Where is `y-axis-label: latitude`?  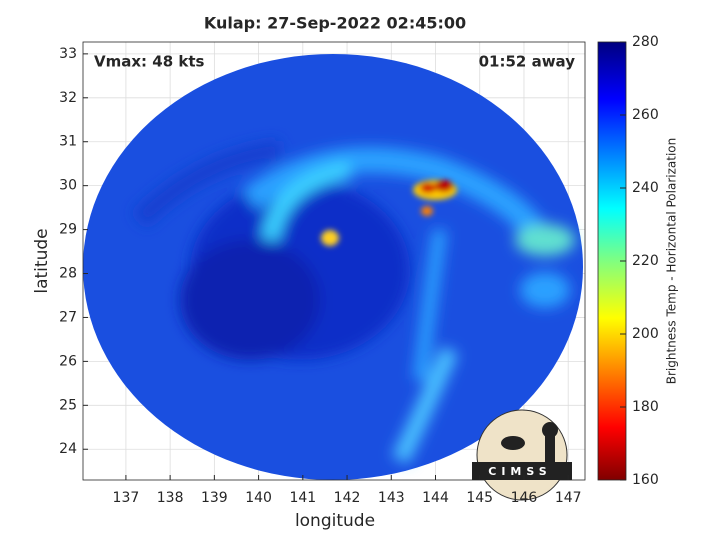 y-axis-label: latitude is located at coordinates (42, 260).